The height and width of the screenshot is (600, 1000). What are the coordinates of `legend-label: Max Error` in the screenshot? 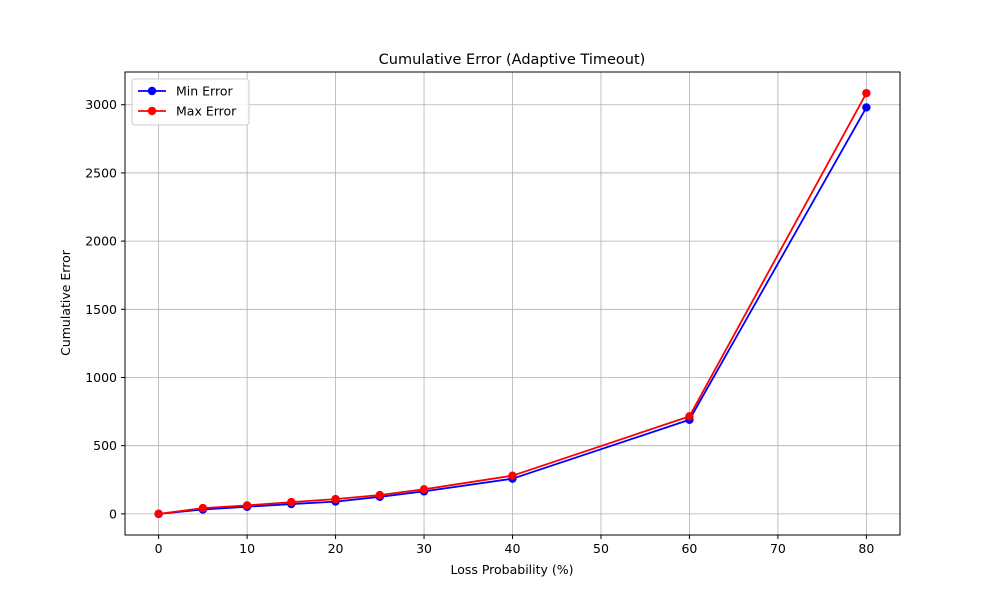 It's located at (206, 111).